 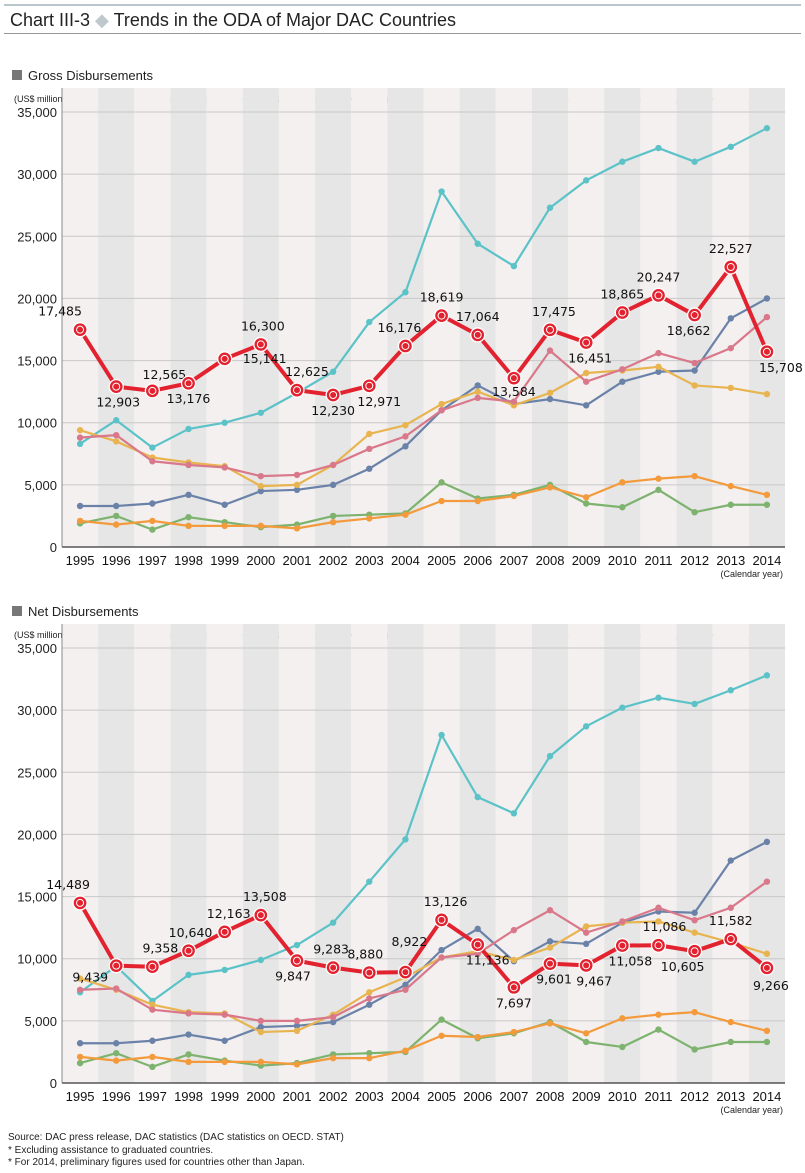 I want to click on x-tick-label: 2002, so click(x=333, y=560).